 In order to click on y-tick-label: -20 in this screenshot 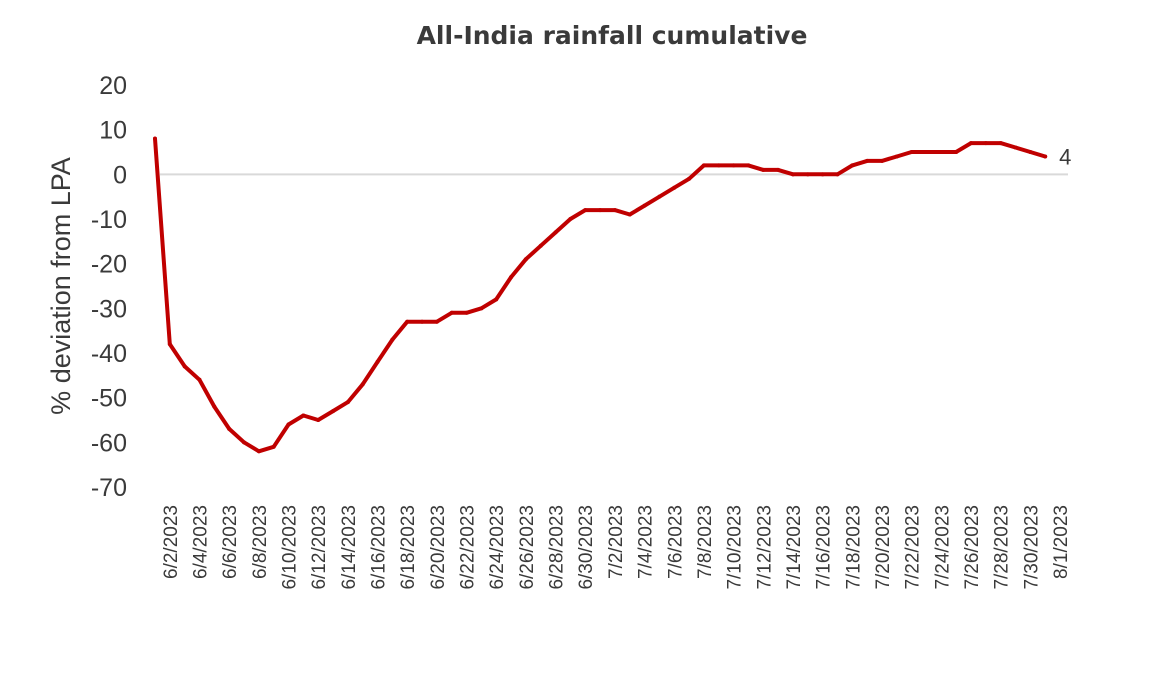, I will do `click(109, 265)`.